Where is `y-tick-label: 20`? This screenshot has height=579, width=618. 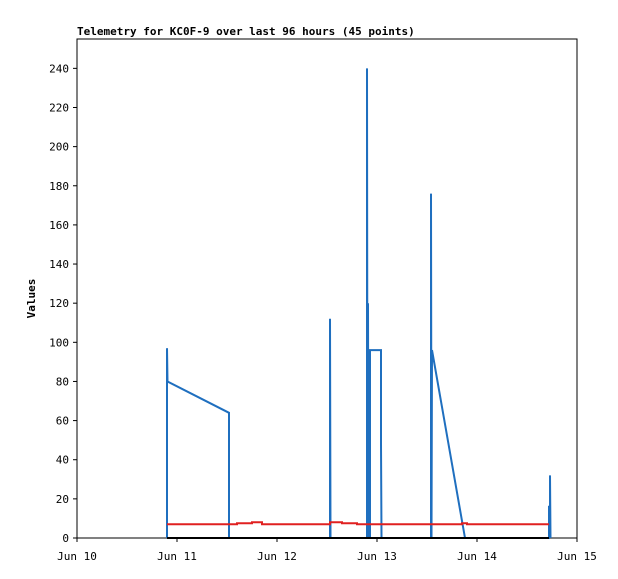
y-tick-label: 20 is located at coordinates (62, 499).